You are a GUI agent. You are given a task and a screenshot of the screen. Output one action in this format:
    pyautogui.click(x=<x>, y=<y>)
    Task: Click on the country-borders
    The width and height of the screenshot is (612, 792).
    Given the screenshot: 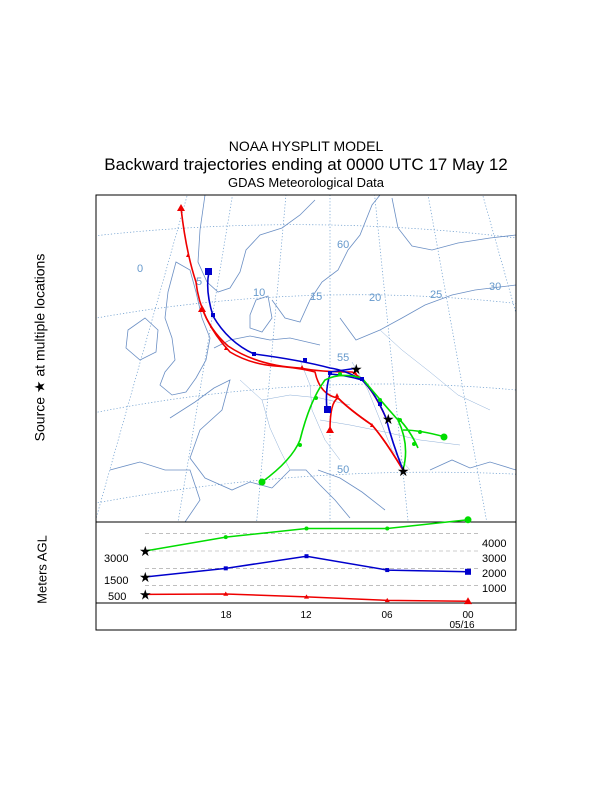 What is the action you would take?
    pyautogui.click(x=365, y=400)
    